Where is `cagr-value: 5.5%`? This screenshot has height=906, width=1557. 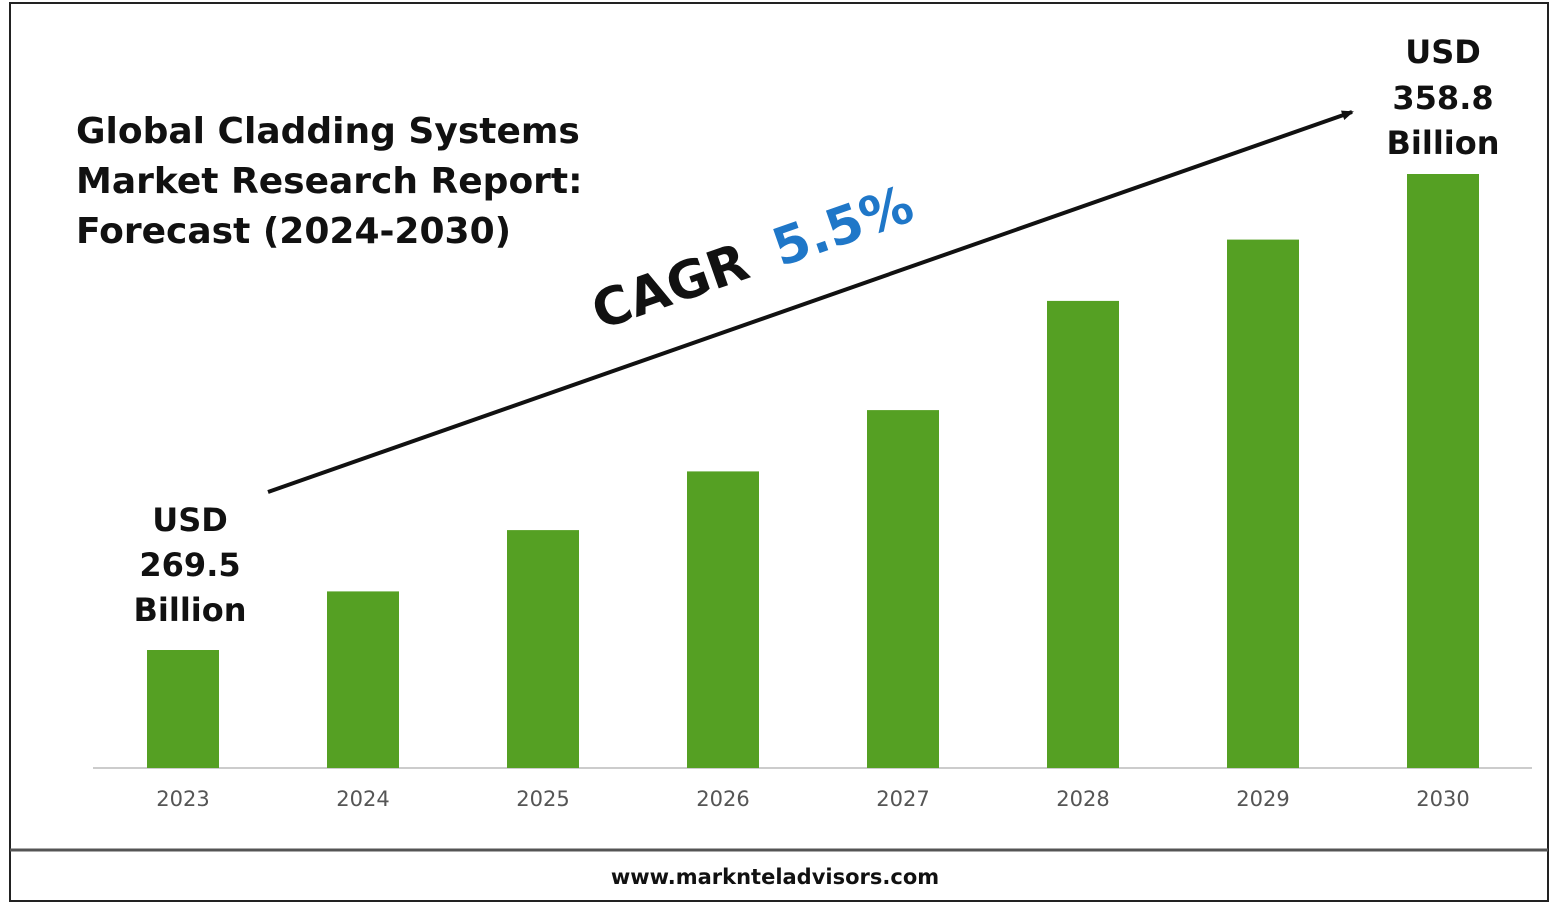
cagr-value: 5.5% is located at coordinates (843, 227).